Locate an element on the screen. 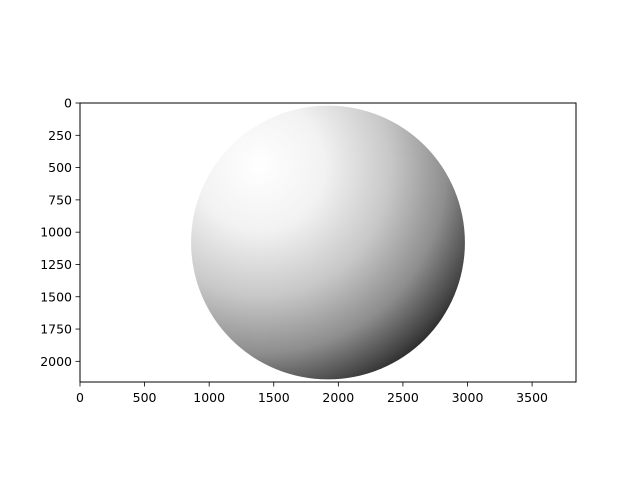  x-tick-label: 2000 is located at coordinates (338, 397).